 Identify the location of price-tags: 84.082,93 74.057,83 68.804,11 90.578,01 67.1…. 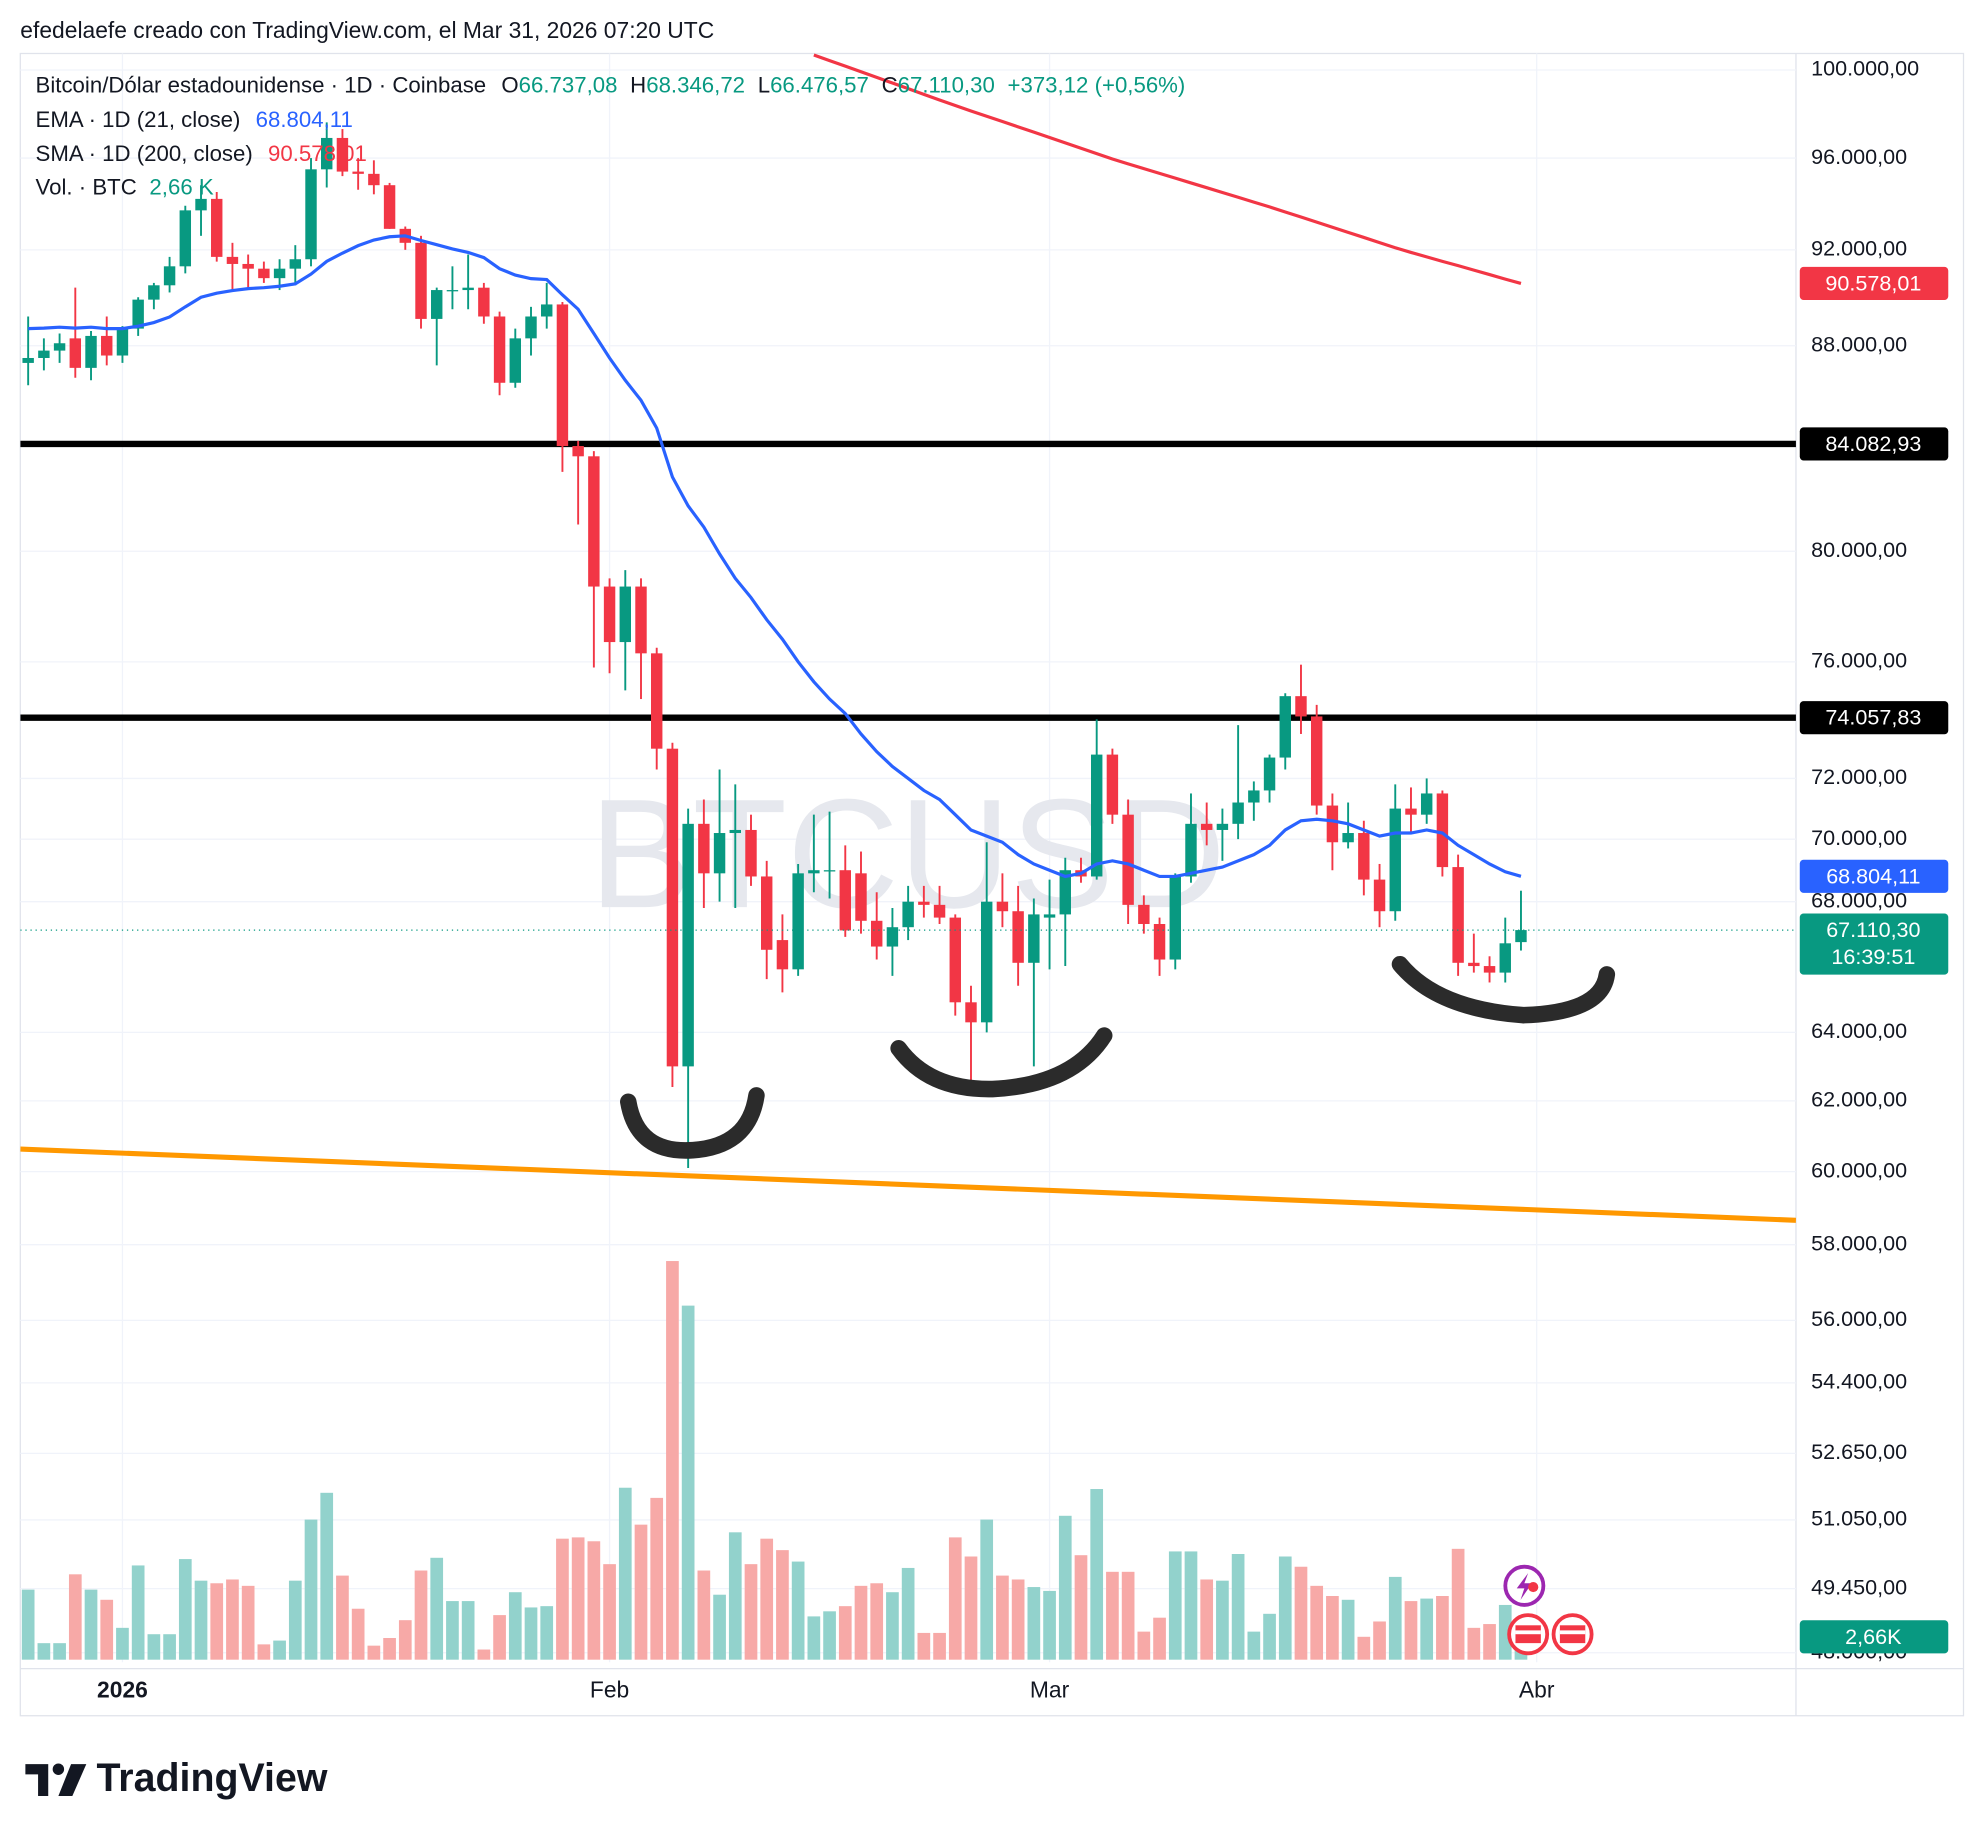
(1874, 960).